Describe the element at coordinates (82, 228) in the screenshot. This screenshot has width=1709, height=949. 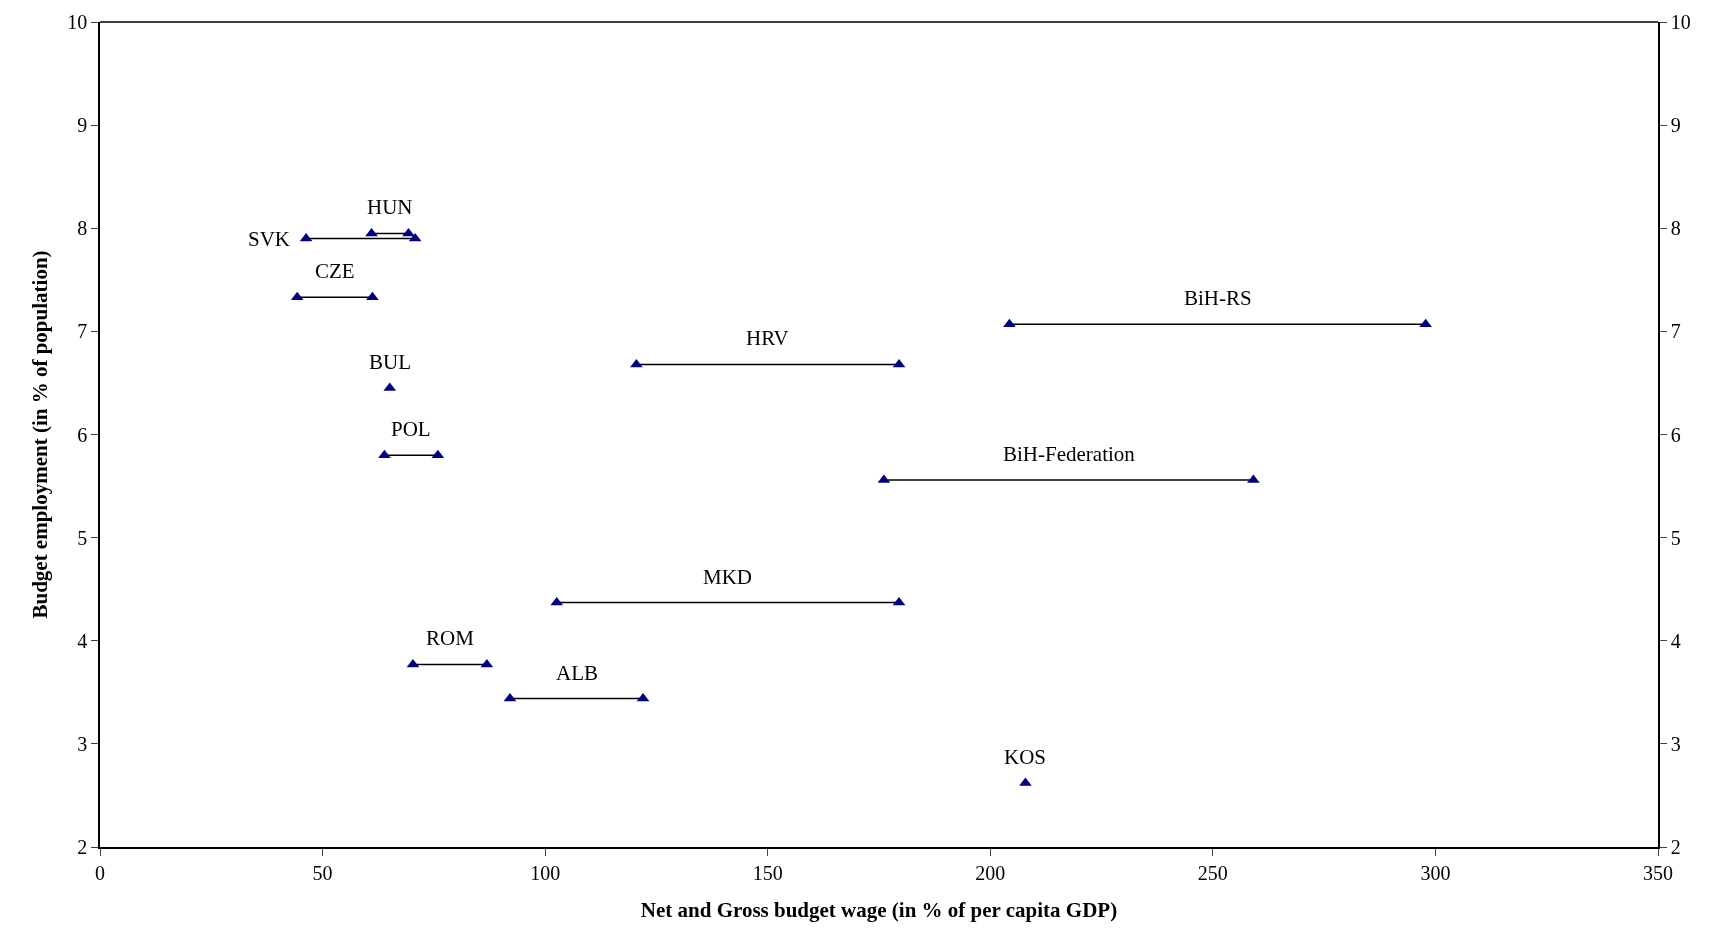
I see `y-tick-label: 8` at that location.